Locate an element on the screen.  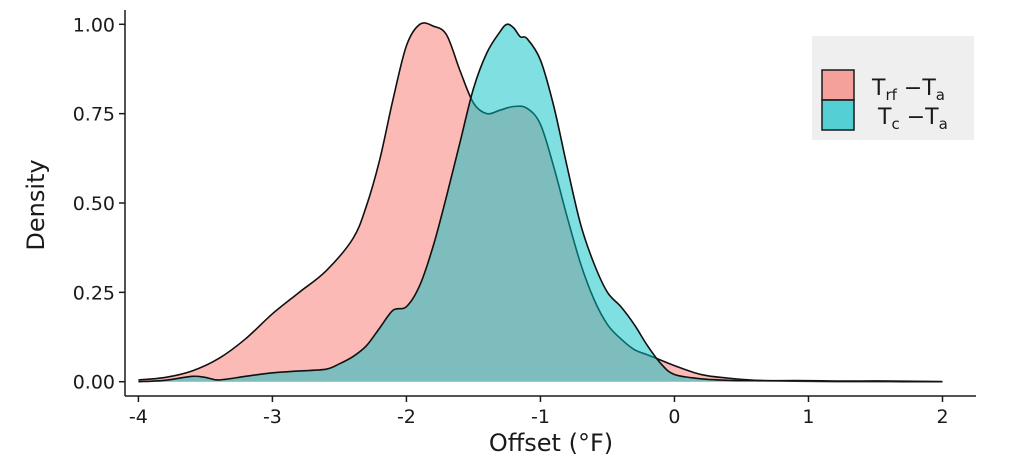
legend: Trf −Ta Tc −Ta is located at coordinates (893, 88).